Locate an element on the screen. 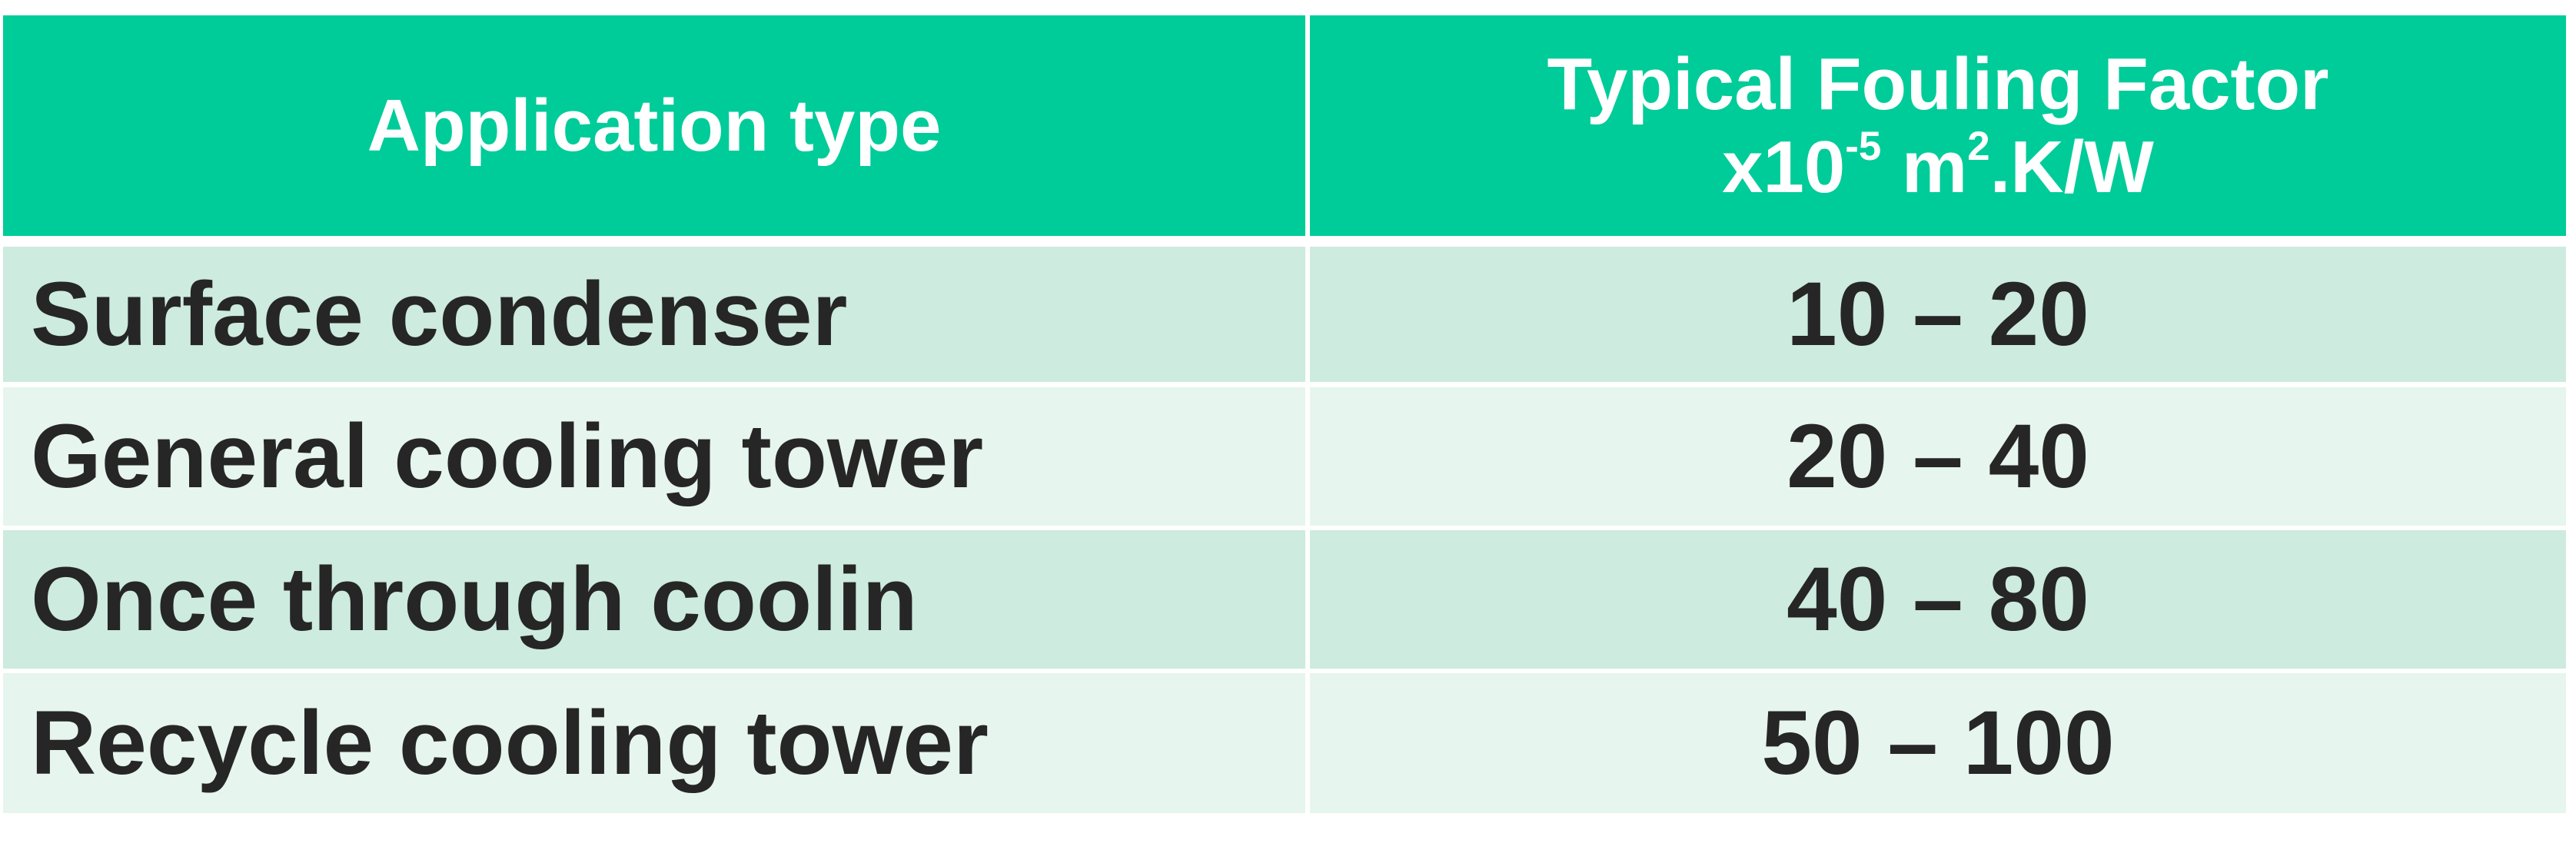  header-fouling-unit: x10-5 m2.K/W is located at coordinates (1938, 166).